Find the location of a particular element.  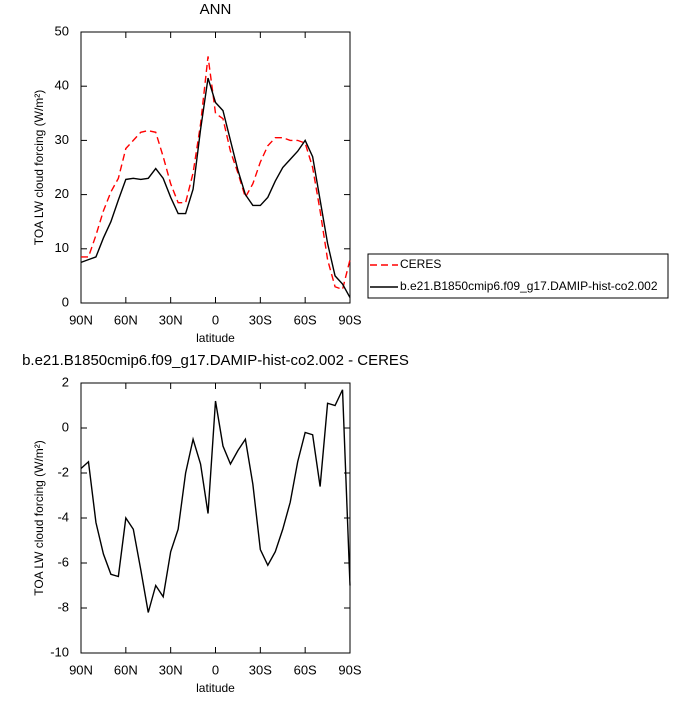

chart-title: ANN is located at coordinates (216, 9).